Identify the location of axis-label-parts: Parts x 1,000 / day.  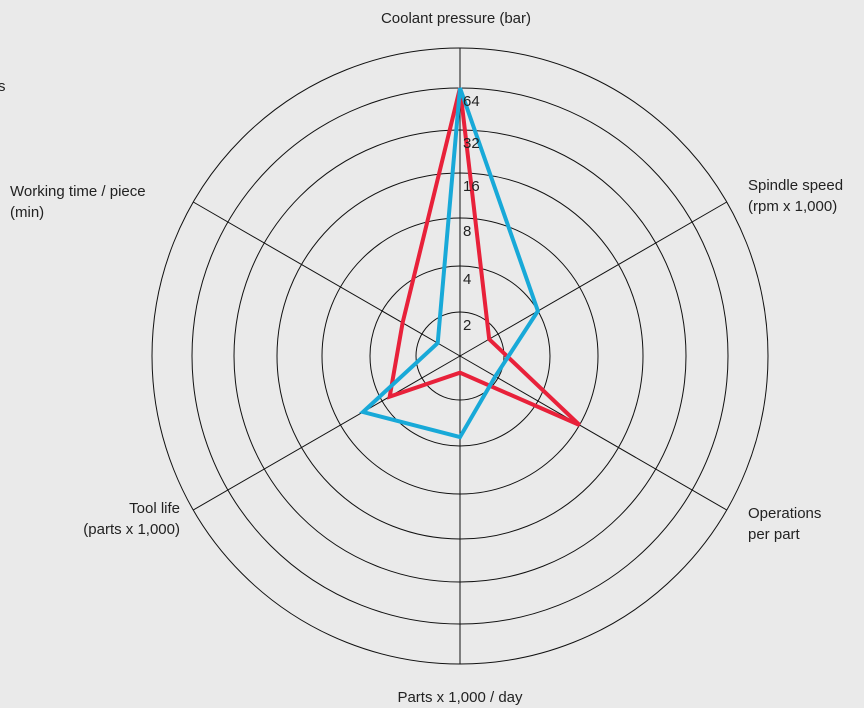
(460, 697).